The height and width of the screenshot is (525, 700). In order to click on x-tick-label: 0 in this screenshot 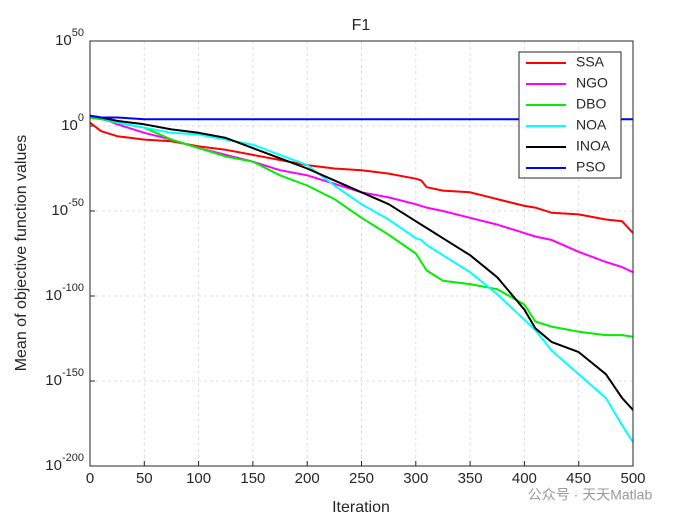, I will do `click(90, 478)`.